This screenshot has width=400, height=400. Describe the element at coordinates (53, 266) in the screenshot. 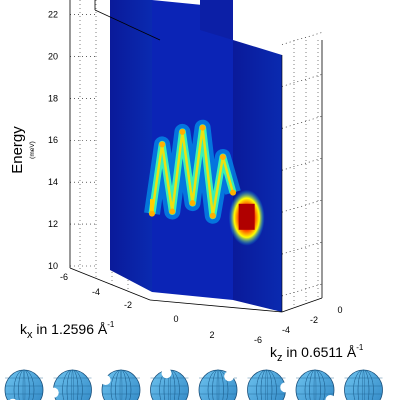

I see `energy-tick-label: 10` at that location.